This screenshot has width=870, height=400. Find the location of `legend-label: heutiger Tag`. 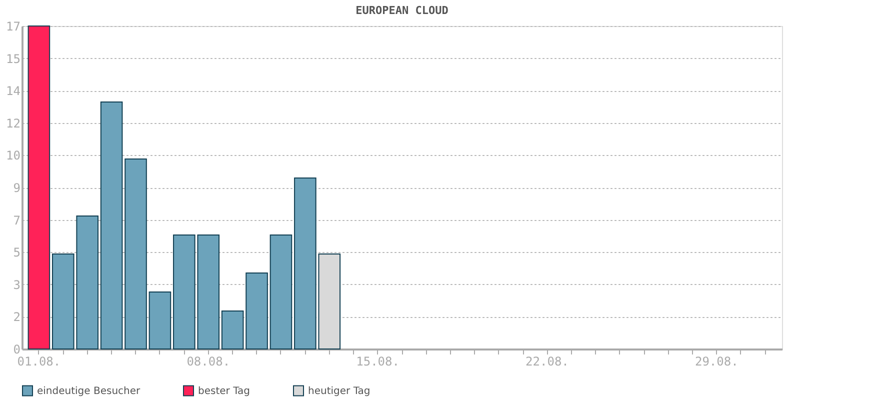

legend-label: heutiger Tag is located at coordinates (339, 391).